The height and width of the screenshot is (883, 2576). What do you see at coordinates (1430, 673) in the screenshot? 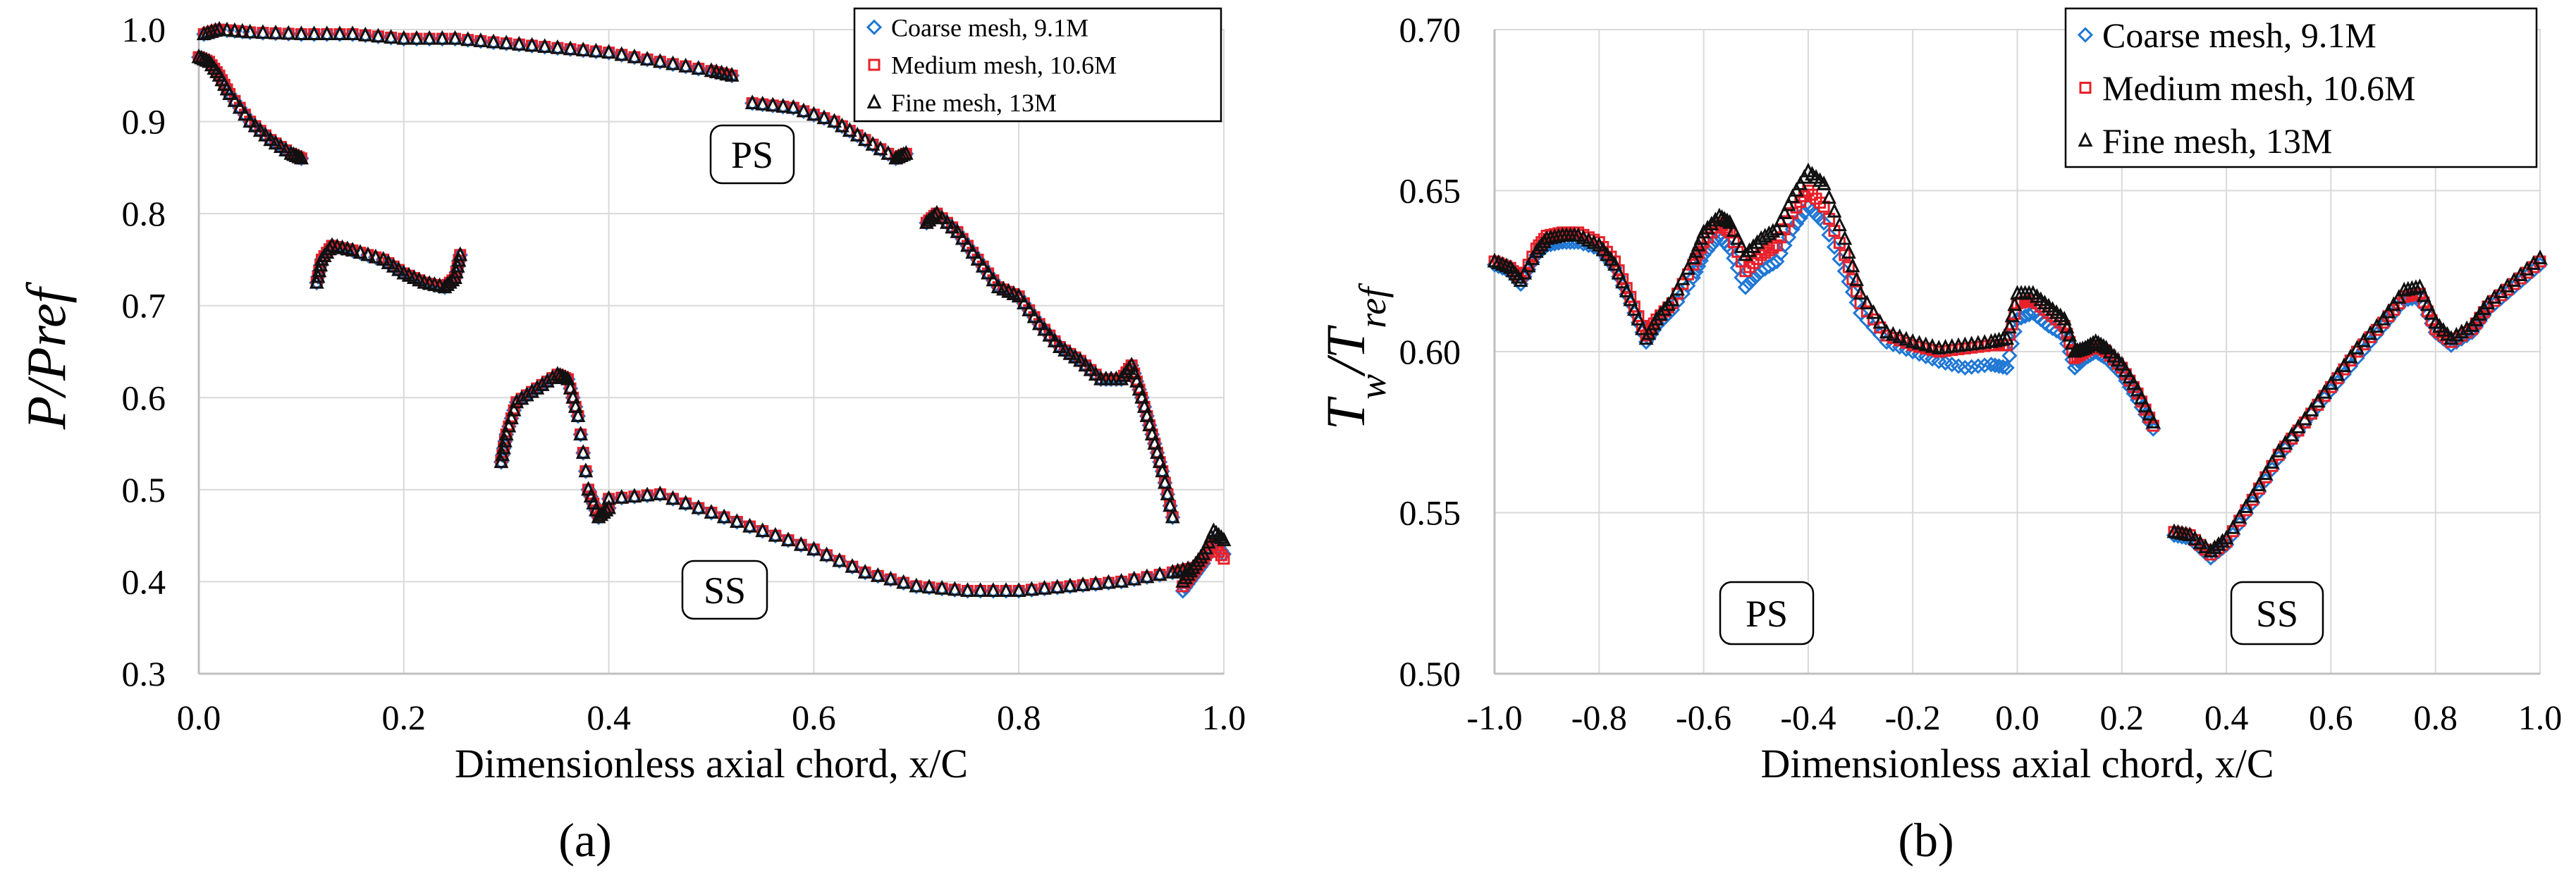
I see `y-tick-label: 0.50` at bounding box center [1430, 673].